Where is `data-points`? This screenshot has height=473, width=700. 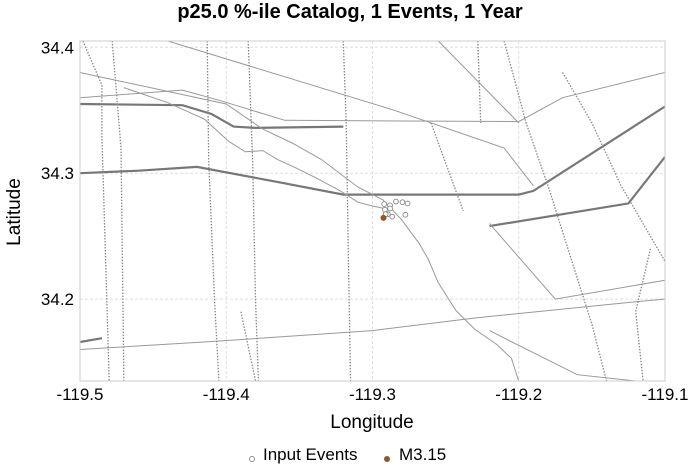
data-points is located at coordinates (395, 209).